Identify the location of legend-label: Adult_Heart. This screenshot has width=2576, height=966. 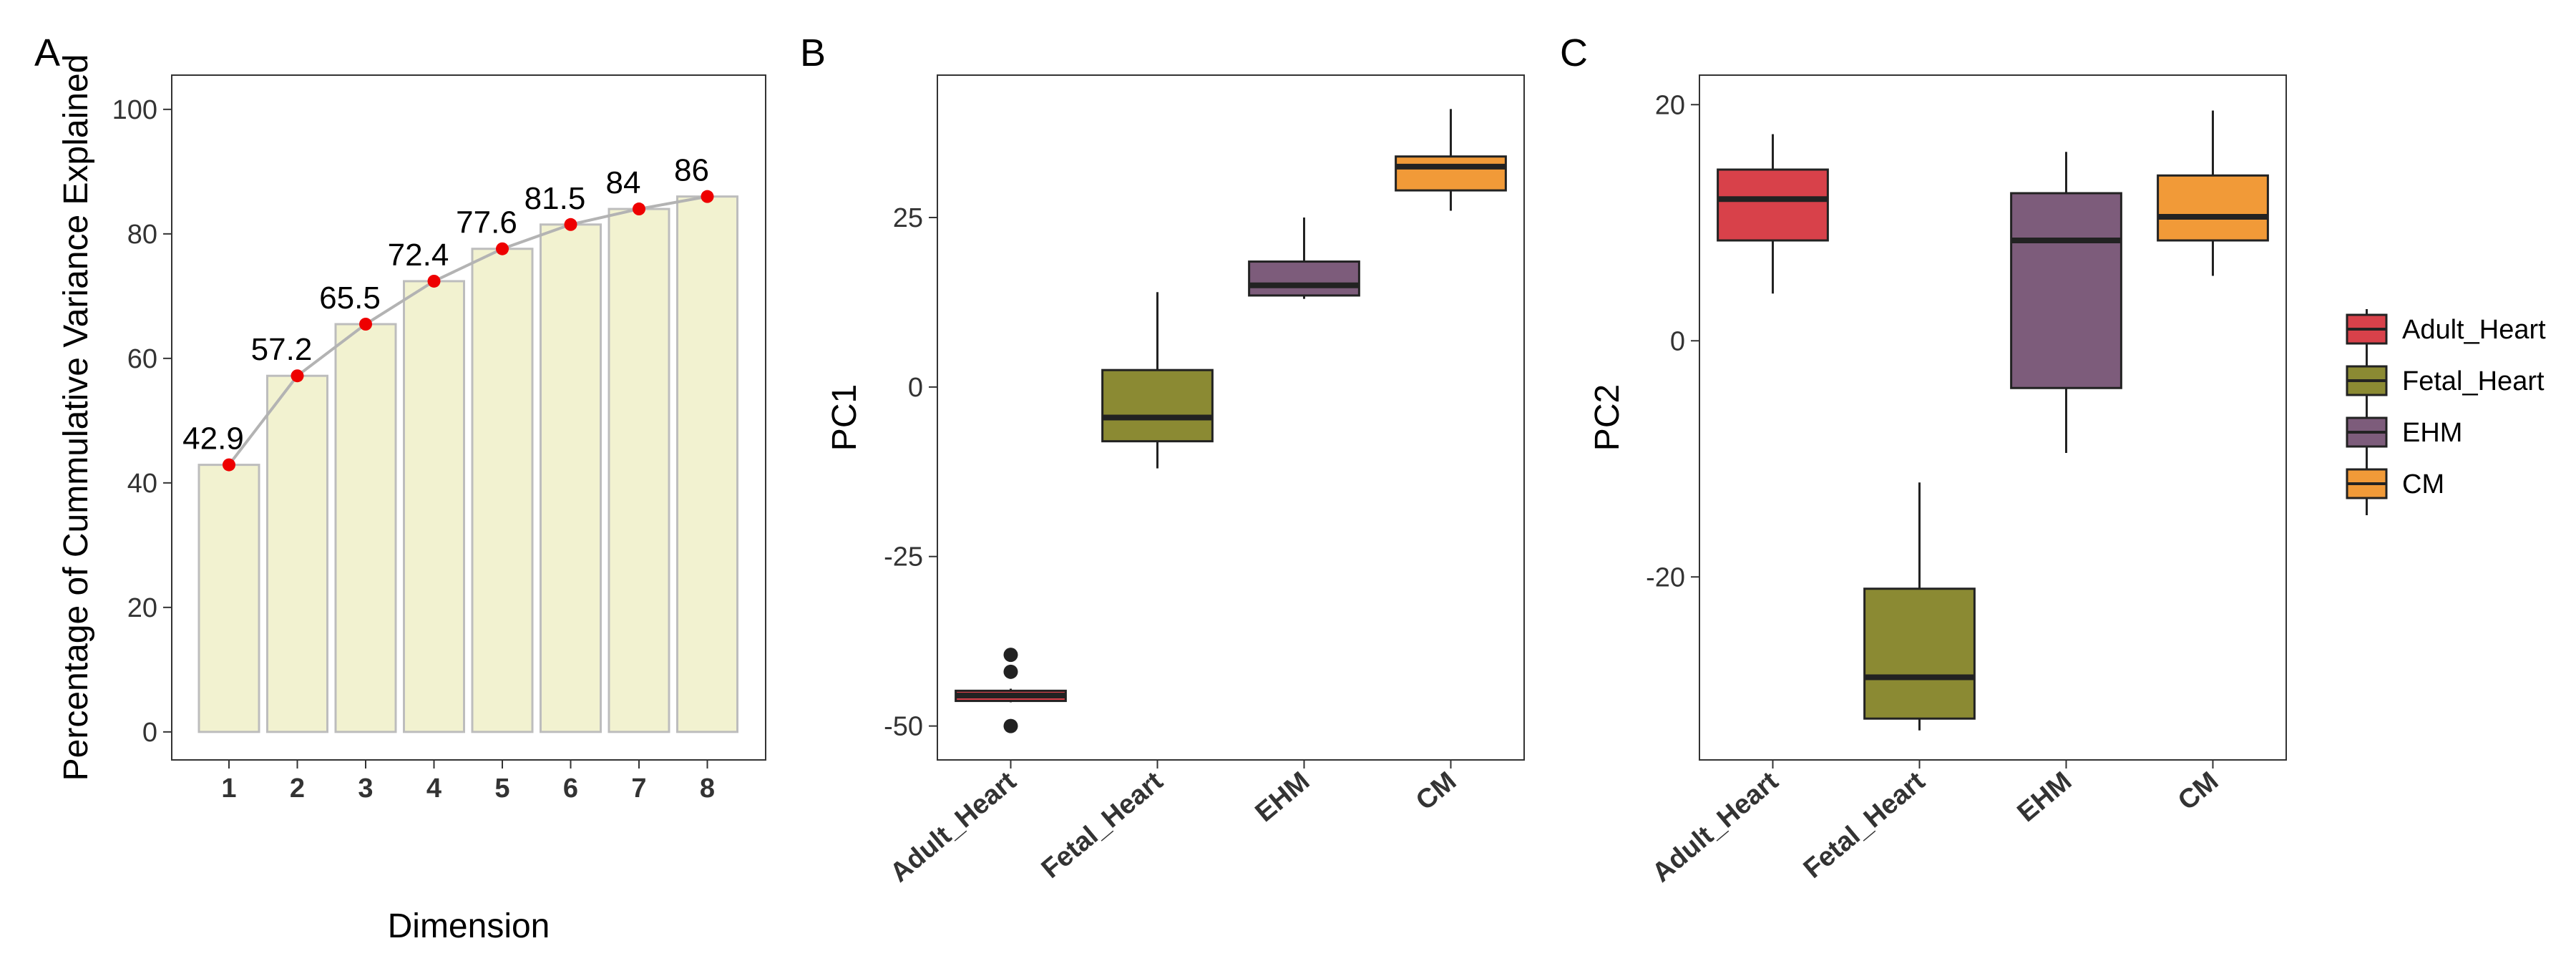
(2474, 330).